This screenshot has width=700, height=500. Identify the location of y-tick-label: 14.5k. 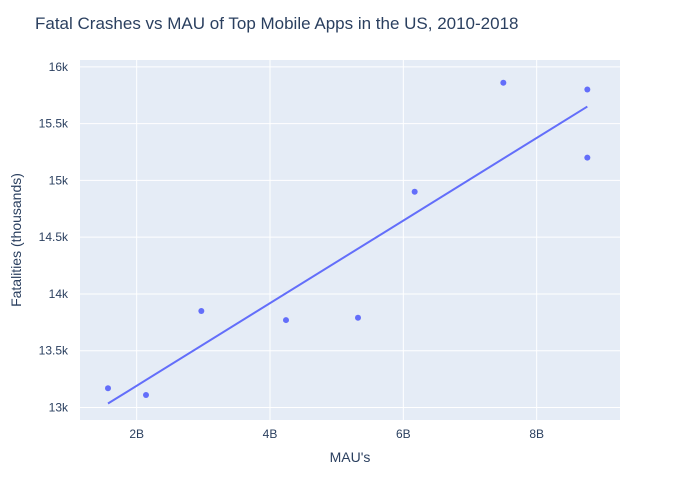
(54, 237).